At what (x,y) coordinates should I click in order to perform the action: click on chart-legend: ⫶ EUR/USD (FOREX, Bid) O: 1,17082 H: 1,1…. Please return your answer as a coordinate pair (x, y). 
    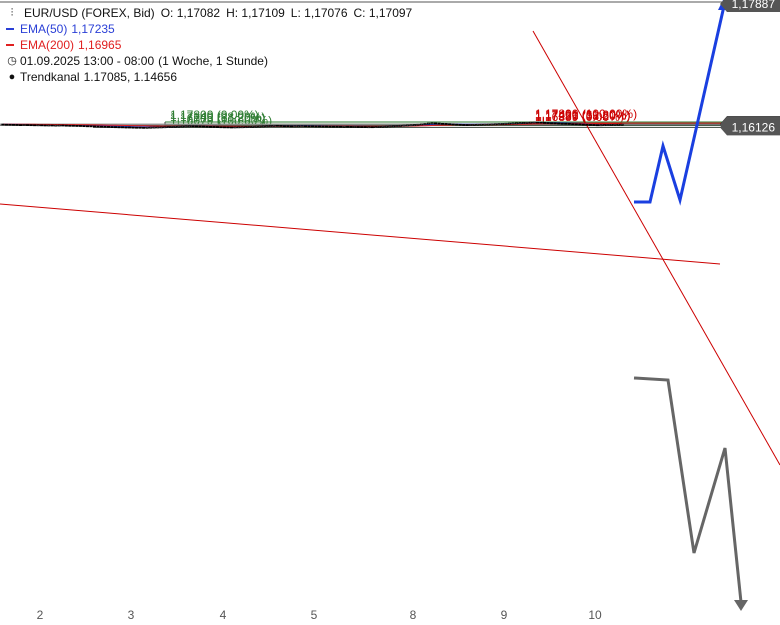
    Looking at the image, I should click on (212, 45).